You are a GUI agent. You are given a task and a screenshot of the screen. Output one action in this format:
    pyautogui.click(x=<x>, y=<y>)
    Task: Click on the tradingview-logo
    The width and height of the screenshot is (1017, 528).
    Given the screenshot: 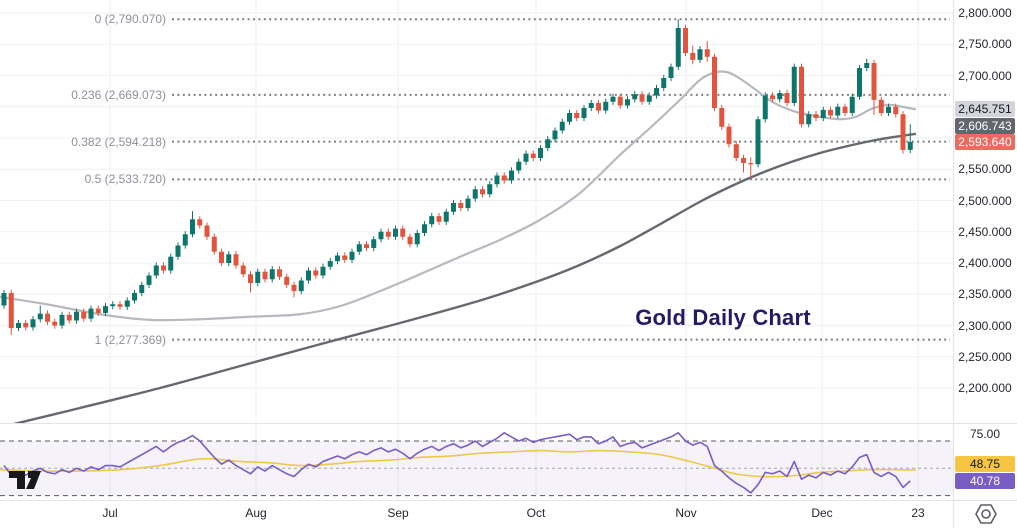 What is the action you would take?
    pyautogui.click(x=25, y=479)
    